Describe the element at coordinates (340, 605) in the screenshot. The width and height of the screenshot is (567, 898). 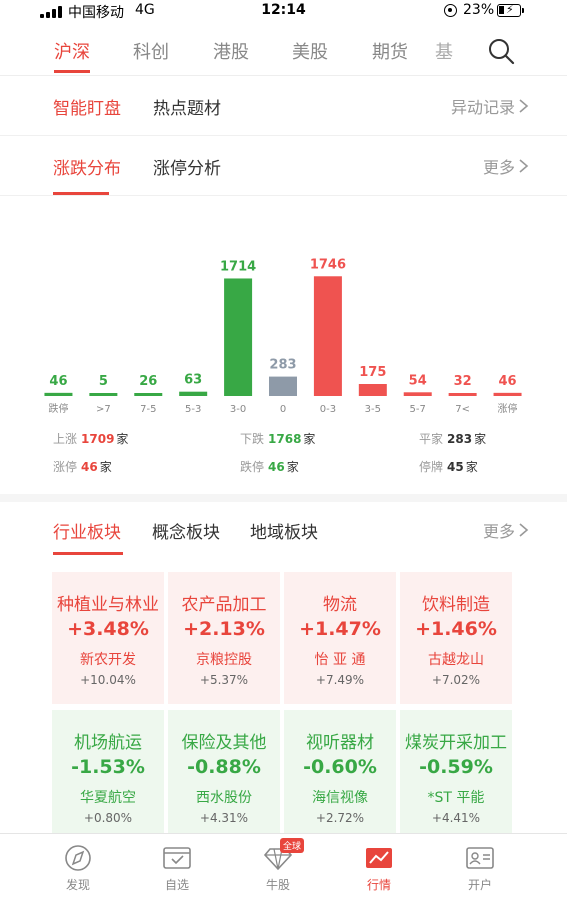
I see `sector-name: 物流` at that location.